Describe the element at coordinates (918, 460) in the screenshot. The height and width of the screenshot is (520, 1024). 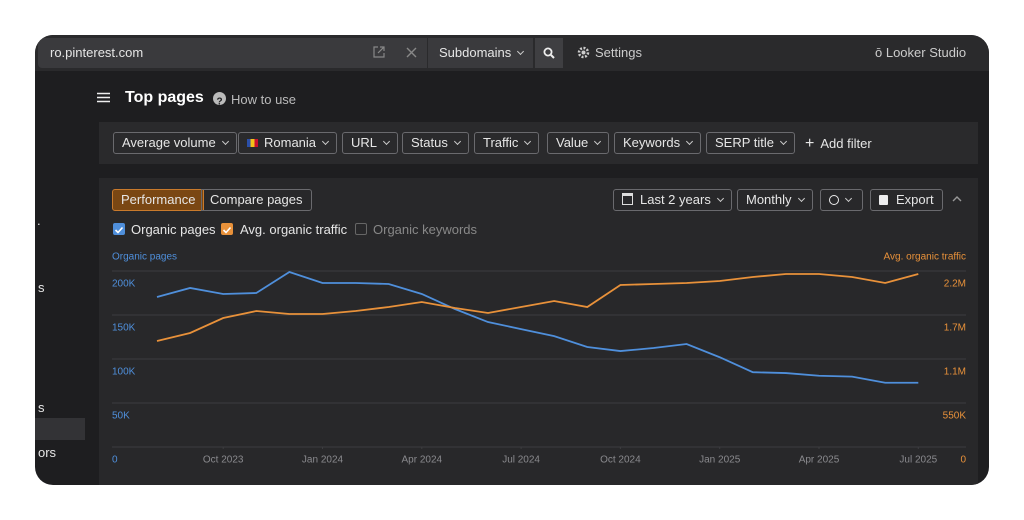
I see `x-tick-label: Jul 2025` at that location.